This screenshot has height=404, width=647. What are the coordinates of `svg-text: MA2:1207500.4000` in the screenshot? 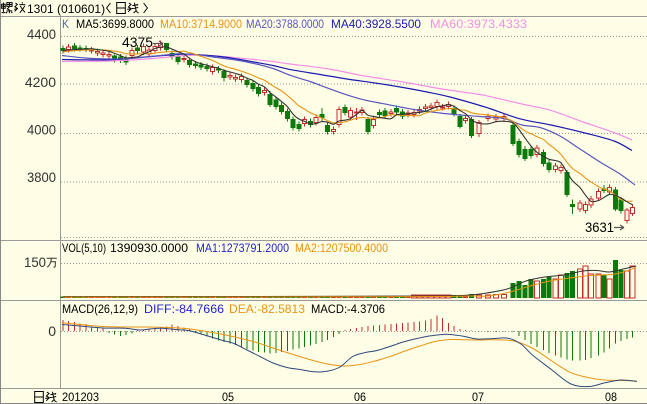 It's located at (341, 248).